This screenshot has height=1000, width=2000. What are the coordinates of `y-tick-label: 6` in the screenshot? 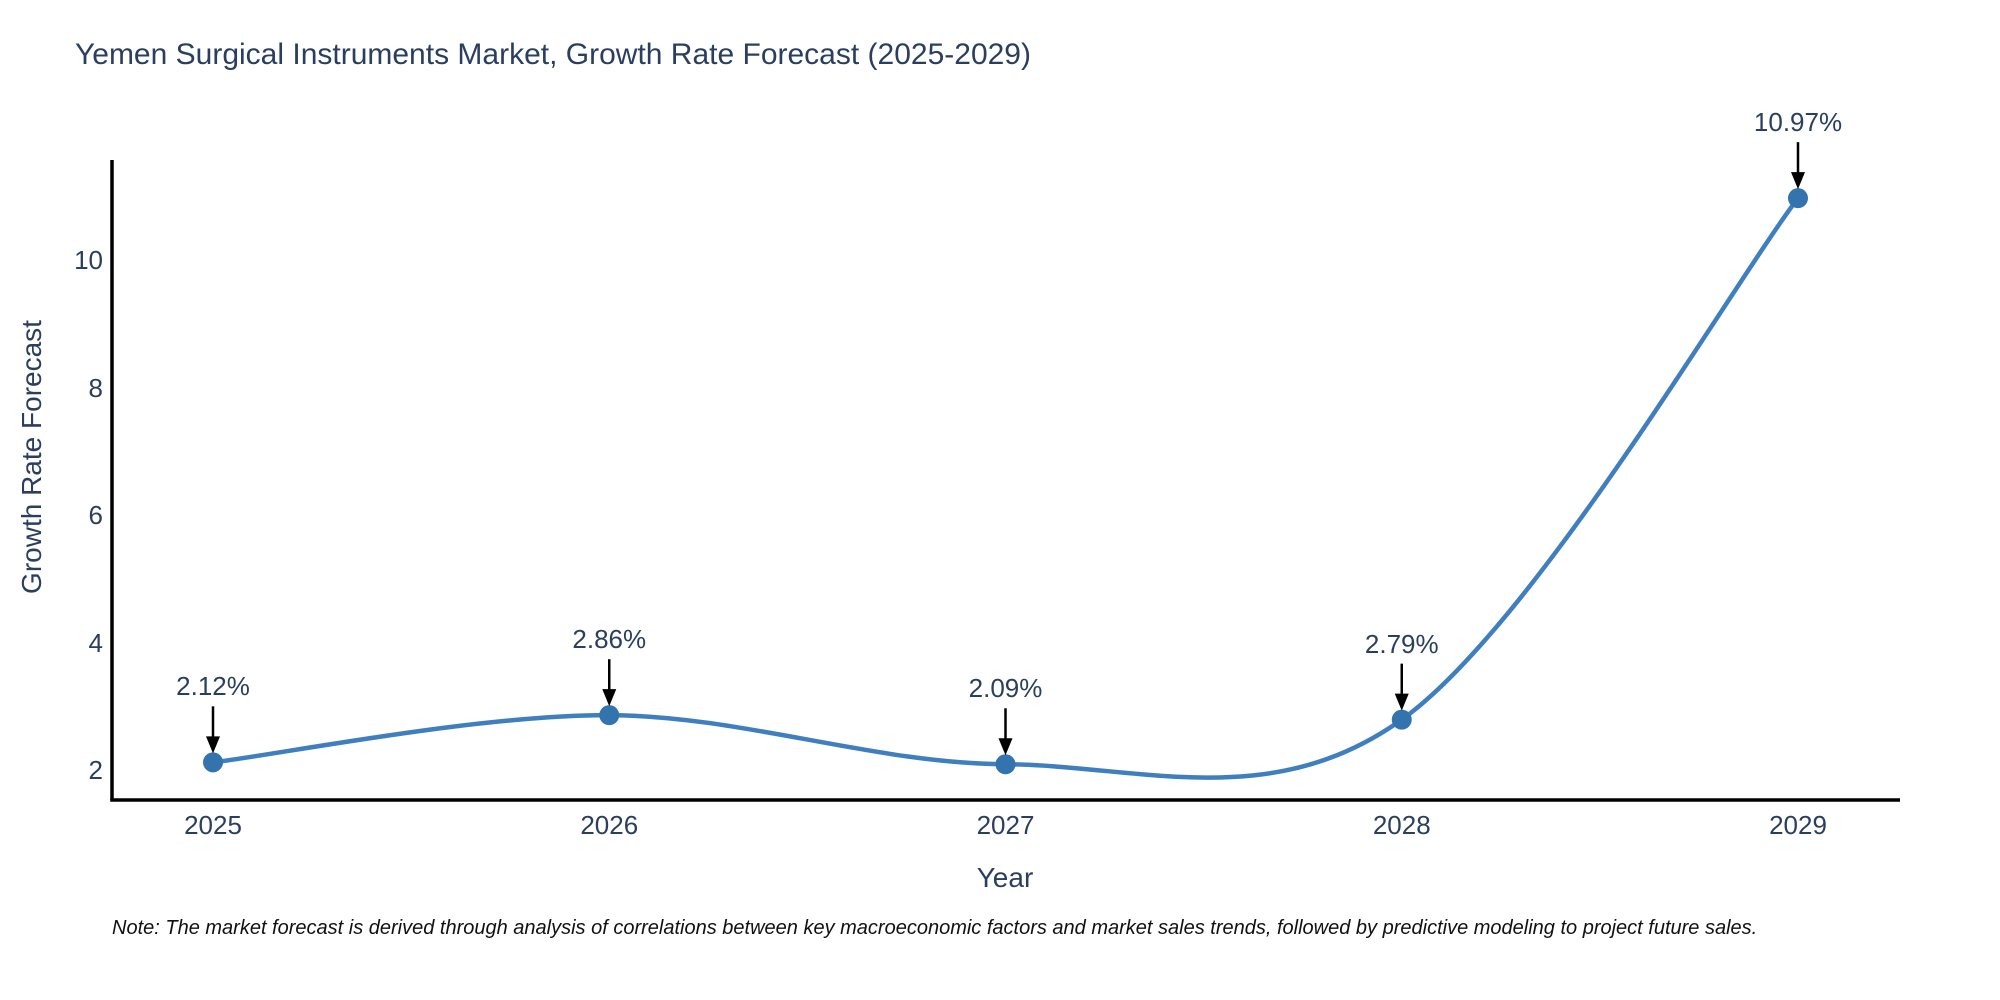 It's located at (95, 515).